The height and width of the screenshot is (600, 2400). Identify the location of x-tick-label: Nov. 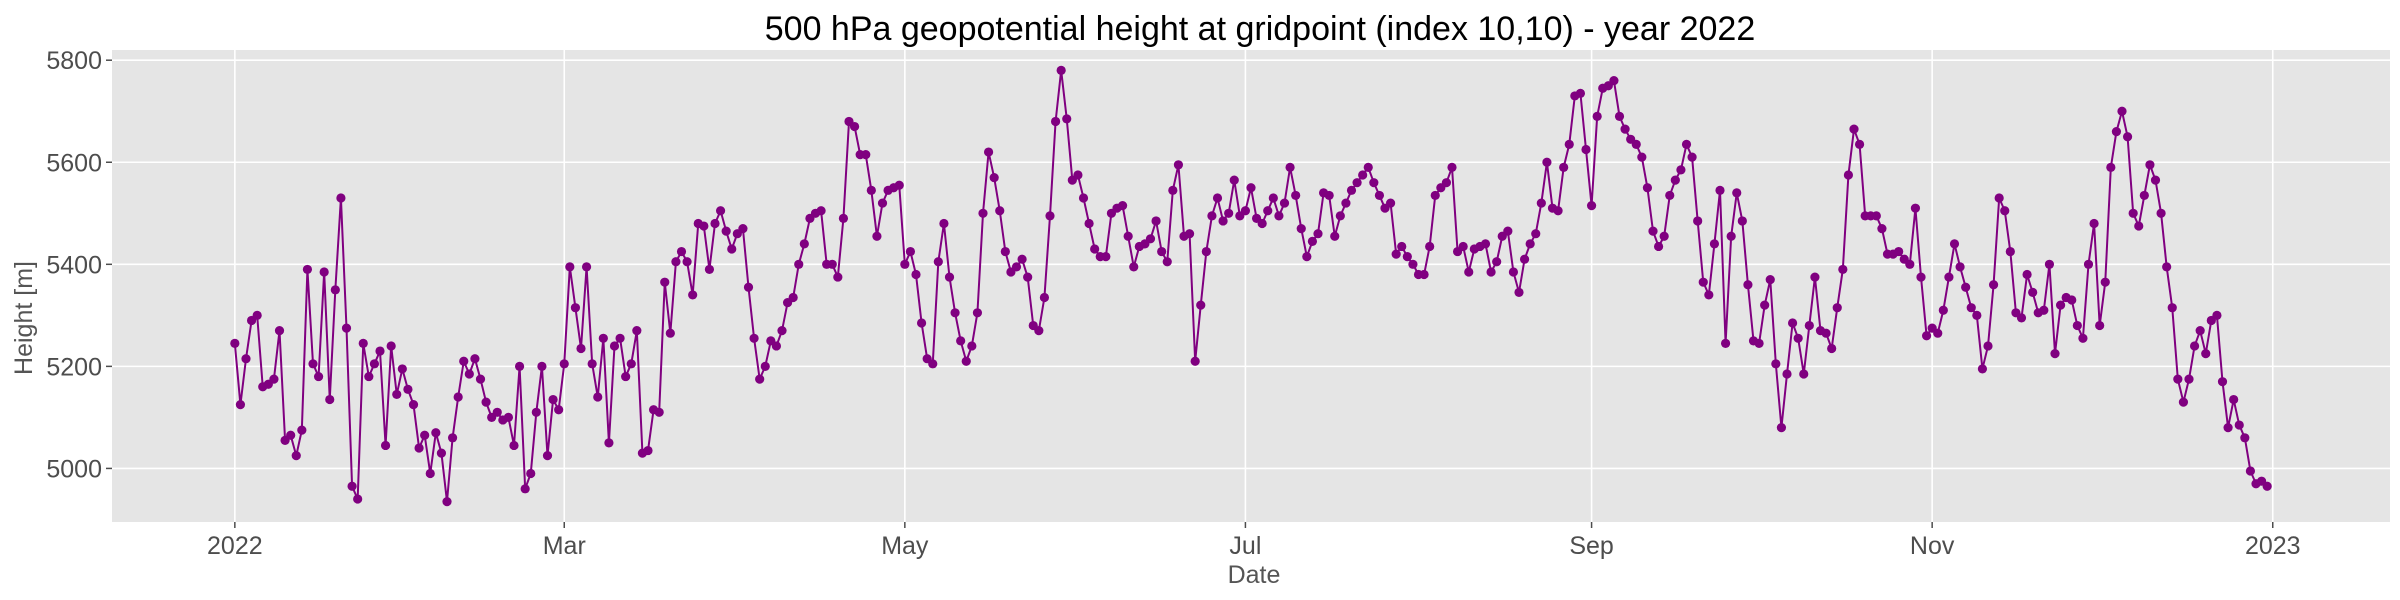
(1932, 546).